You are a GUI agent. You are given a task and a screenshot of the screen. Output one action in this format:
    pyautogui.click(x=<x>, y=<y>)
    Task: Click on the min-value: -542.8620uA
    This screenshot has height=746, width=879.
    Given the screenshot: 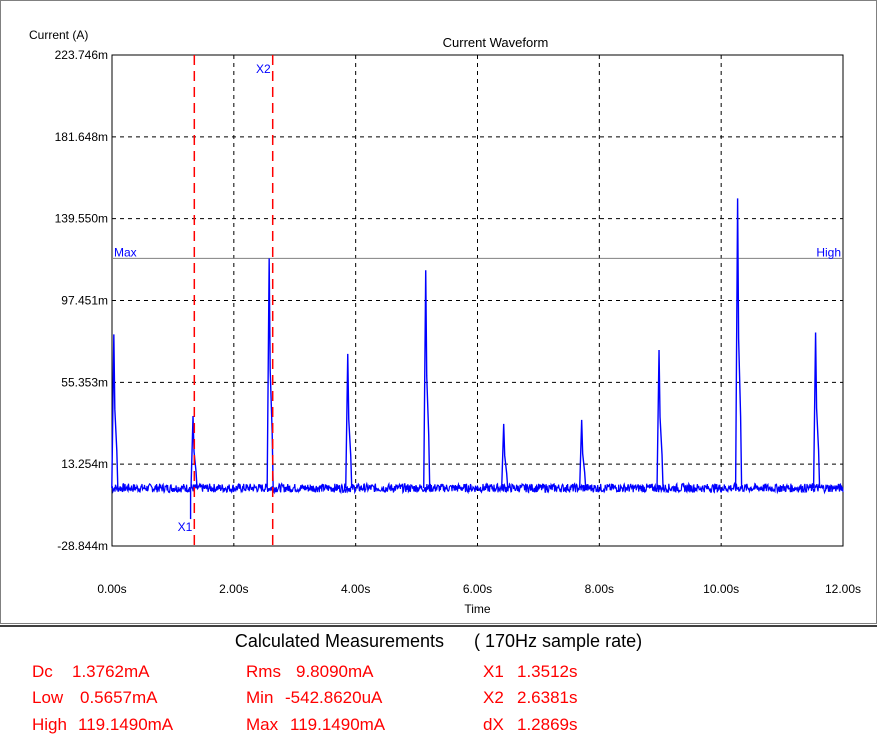 What is the action you would take?
    pyautogui.click(x=334, y=697)
    